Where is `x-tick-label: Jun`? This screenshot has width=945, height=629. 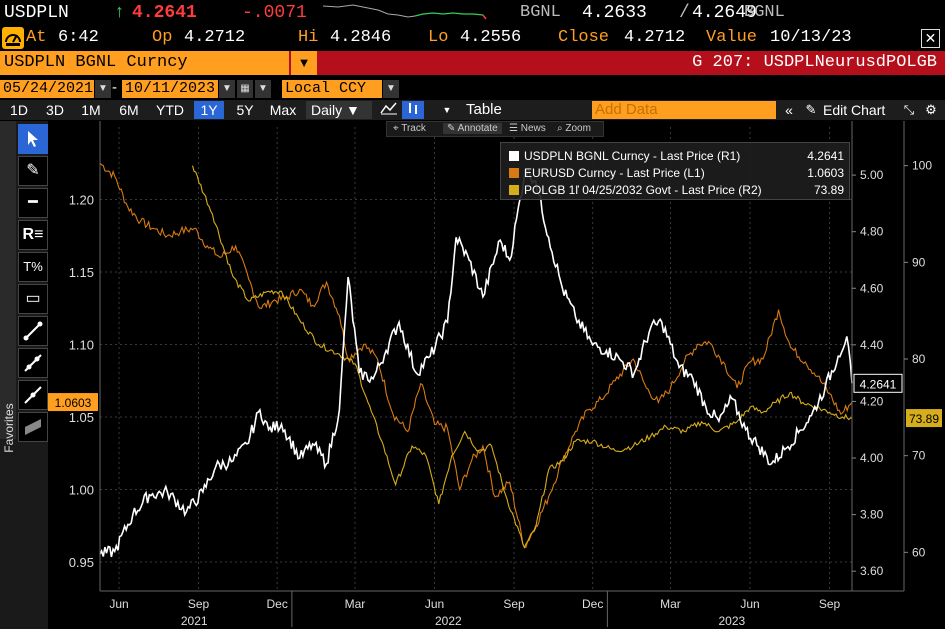
x-tick-label: Jun is located at coordinates (434, 604).